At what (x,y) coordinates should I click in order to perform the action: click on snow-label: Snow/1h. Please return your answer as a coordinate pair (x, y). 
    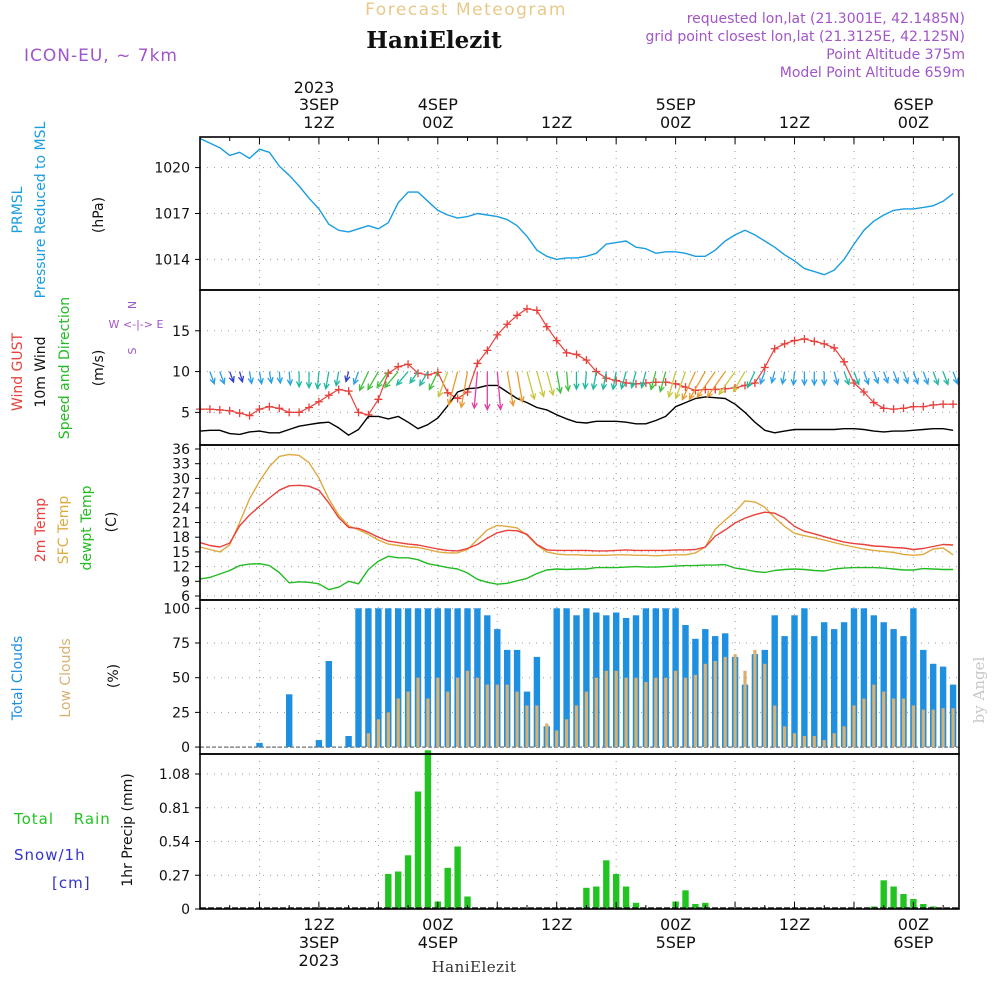
    Looking at the image, I should click on (50, 855).